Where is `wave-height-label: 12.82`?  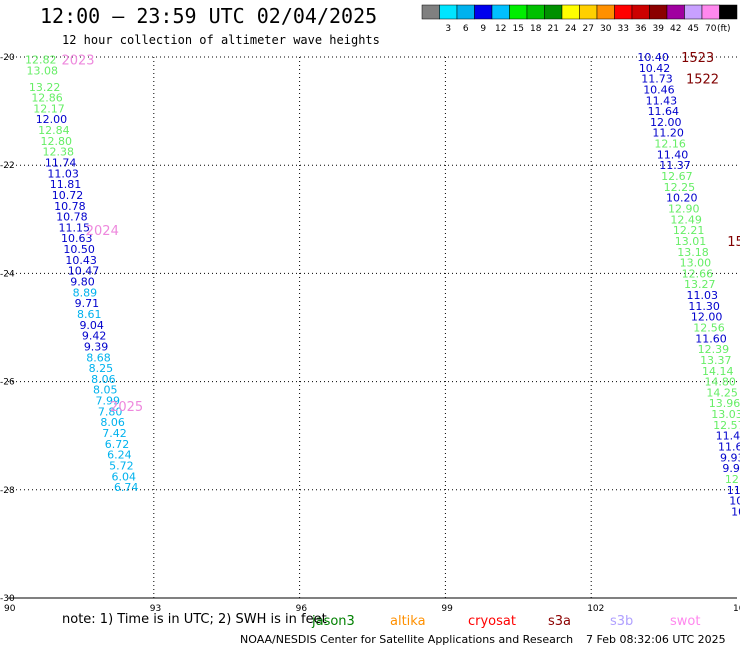
wave-height-label: 12.82 is located at coordinates (41, 60).